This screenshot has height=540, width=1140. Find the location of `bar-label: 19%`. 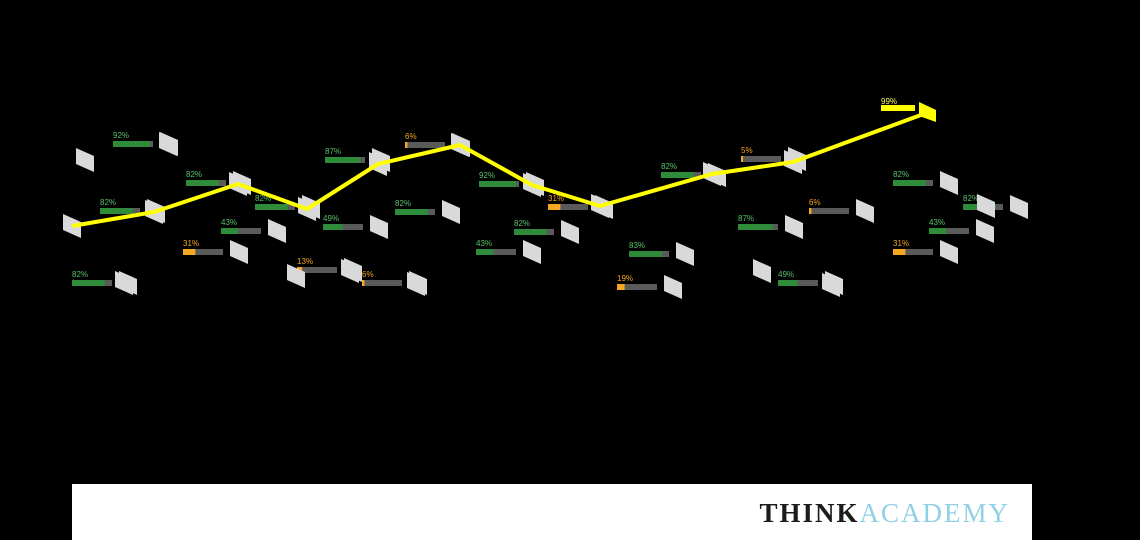

bar-label: 19% is located at coordinates (625, 278).